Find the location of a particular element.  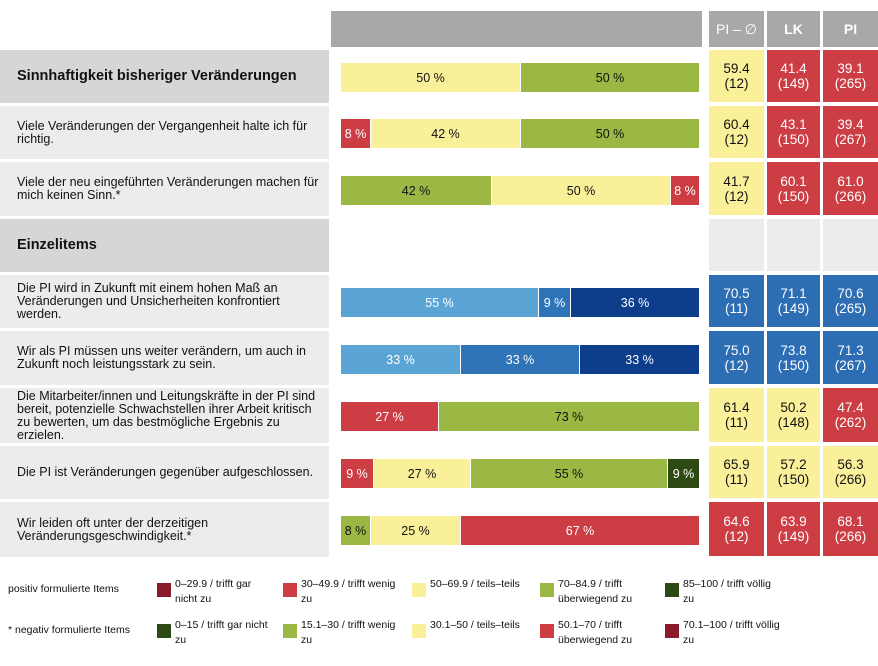

bar-segment: 33 % is located at coordinates (639, 359).